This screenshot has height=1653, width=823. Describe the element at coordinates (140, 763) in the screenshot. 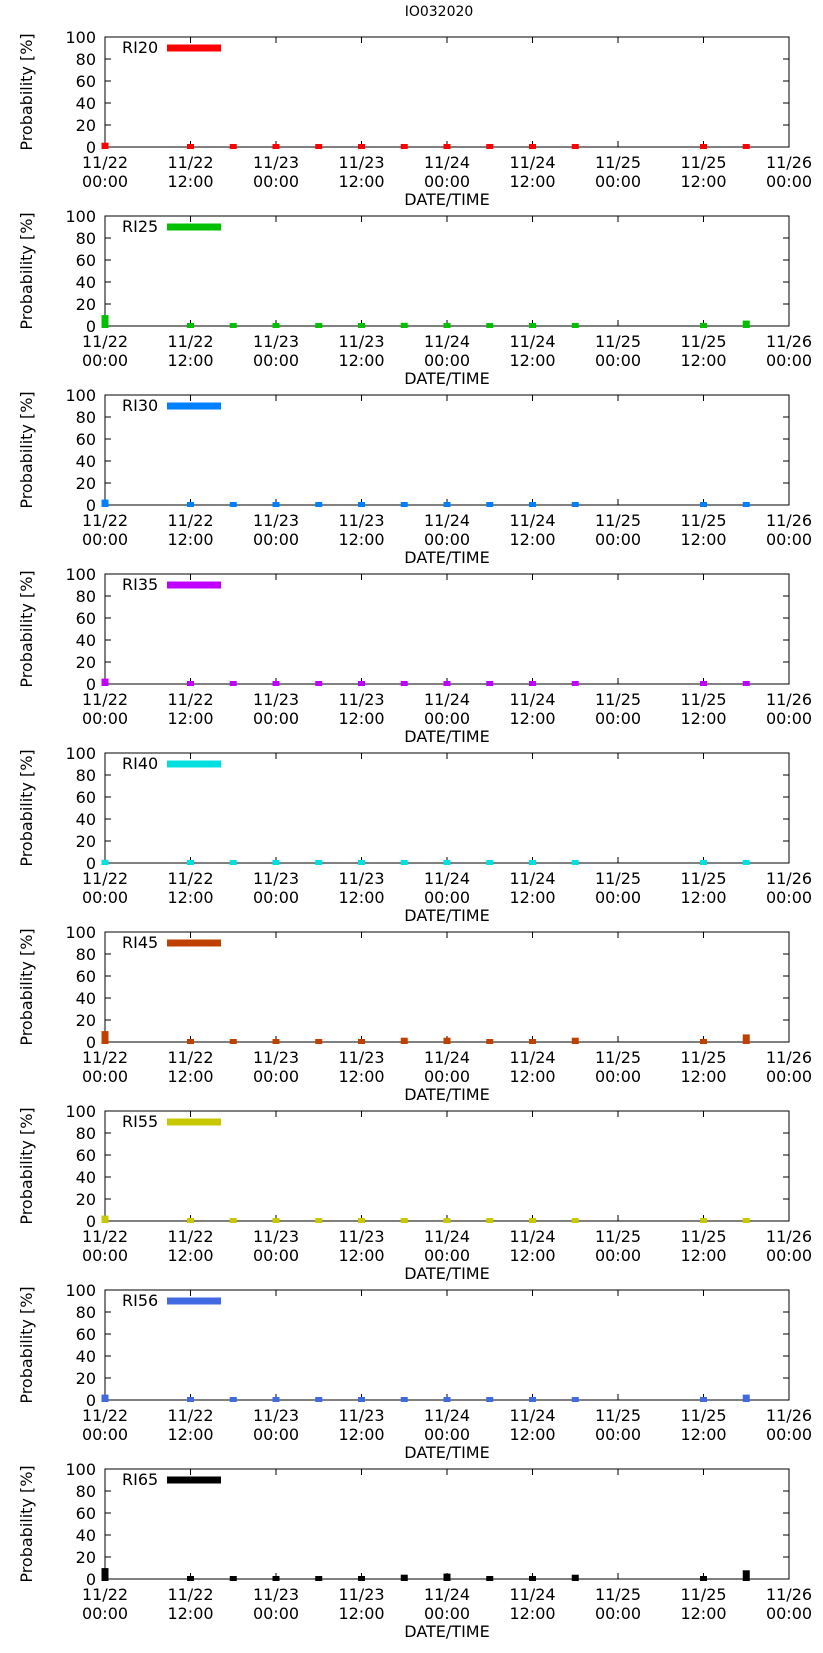

I see `legend-label: RI40` at that location.